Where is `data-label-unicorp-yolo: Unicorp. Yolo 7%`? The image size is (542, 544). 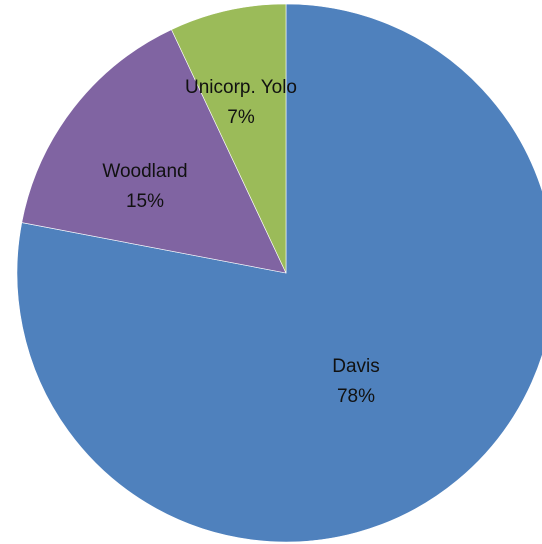 data-label-unicorp-yolo: Unicorp. Yolo 7% is located at coordinates (241, 102).